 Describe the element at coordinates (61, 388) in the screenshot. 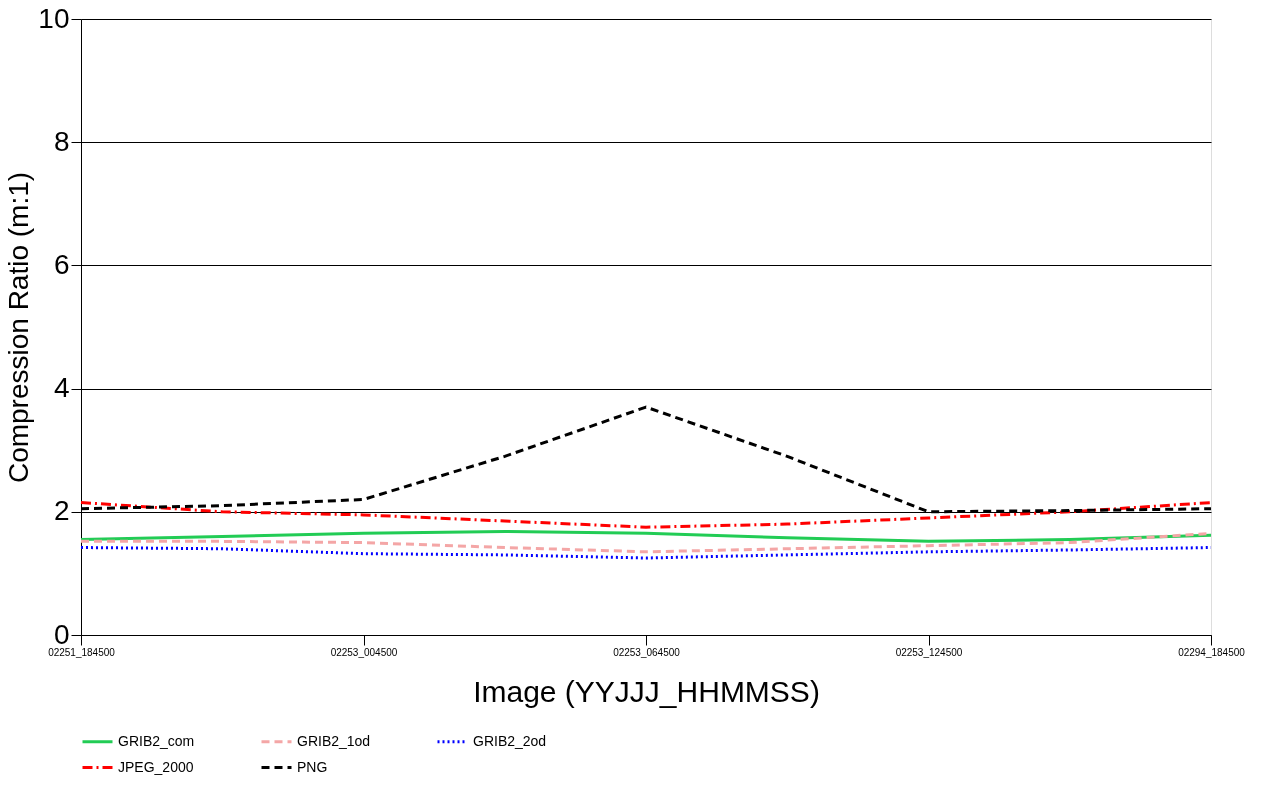

I see `y-tick-label: 4` at that location.